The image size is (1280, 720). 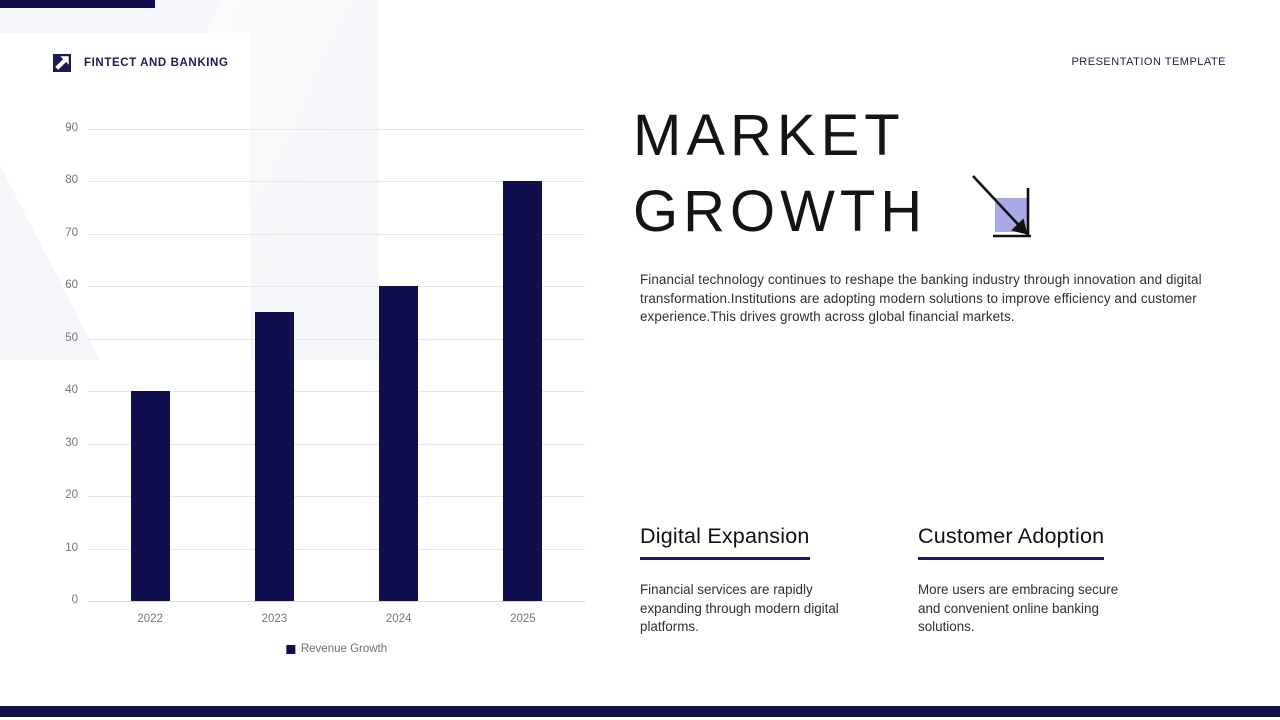 I want to click on y-axis-label: 60, so click(x=71, y=285).